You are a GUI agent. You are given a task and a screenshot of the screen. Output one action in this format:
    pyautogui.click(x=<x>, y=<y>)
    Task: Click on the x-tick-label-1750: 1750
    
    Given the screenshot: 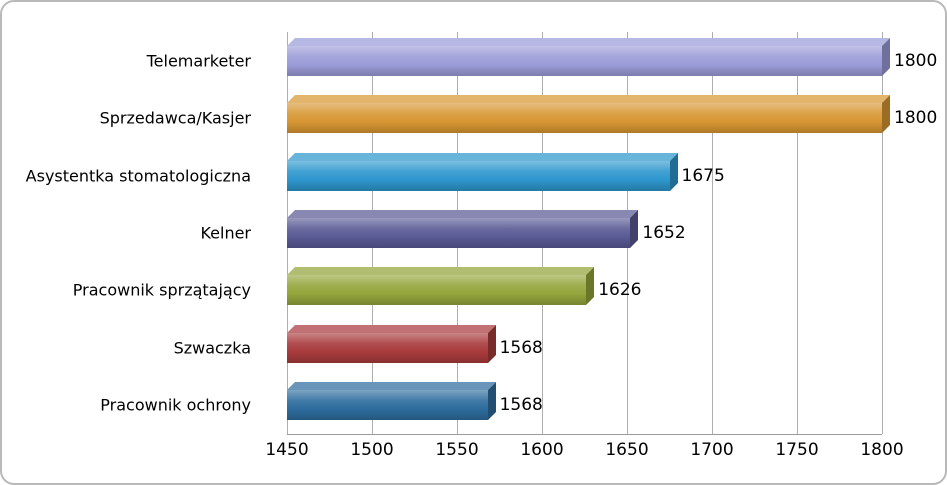 What is the action you would take?
    pyautogui.click(x=797, y=450)
    